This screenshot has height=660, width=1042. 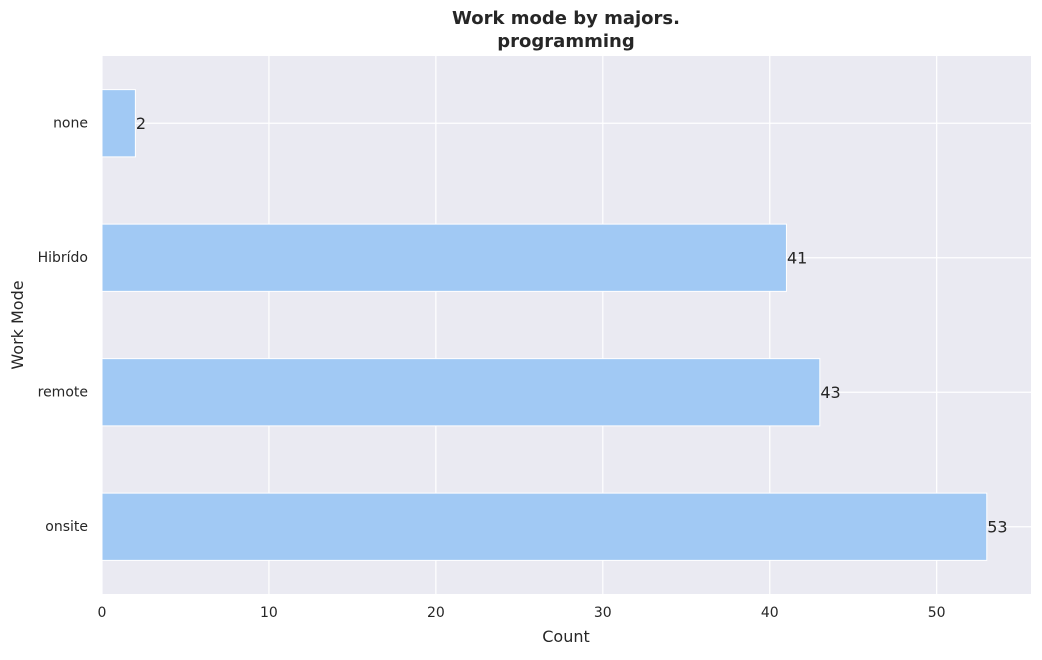 What do you see at coordinates (565, 41) in the screenshot?
I see `chart-subtitle: programming` at bounding box center [565, 41].